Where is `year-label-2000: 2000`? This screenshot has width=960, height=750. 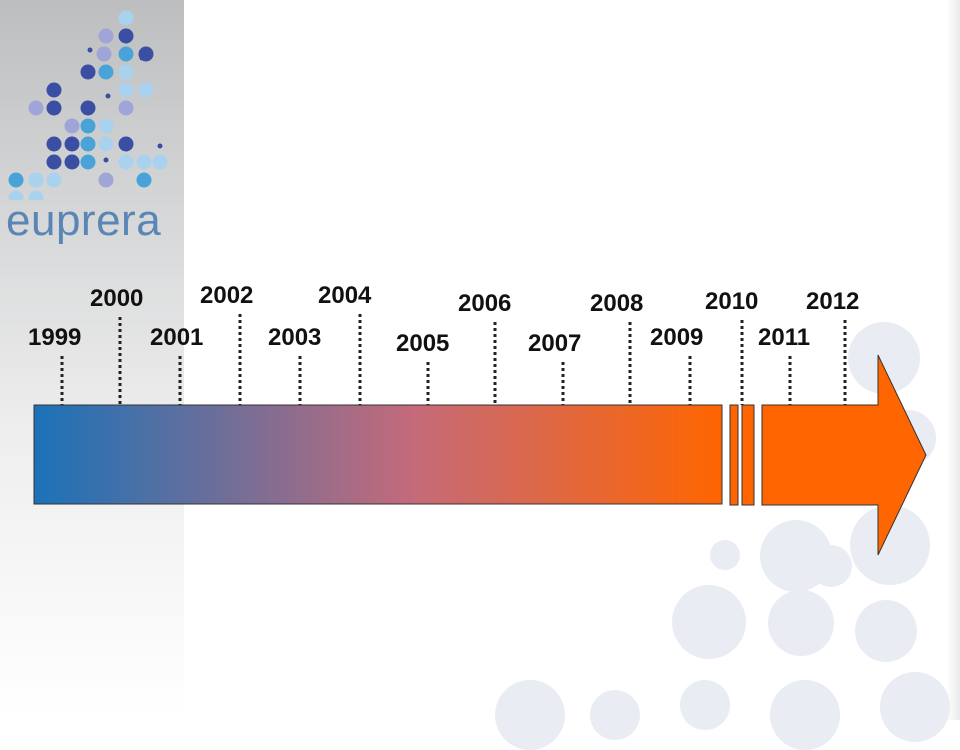
year-label-2000: 2000 is located at coordinates (117, 298).